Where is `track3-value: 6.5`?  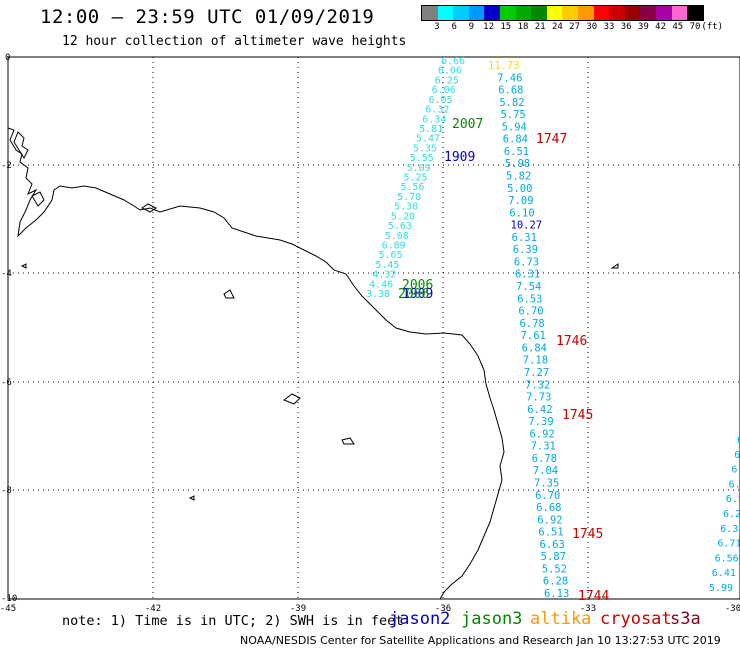 track3-value: 6.5 is located at coordinates (733, 499).